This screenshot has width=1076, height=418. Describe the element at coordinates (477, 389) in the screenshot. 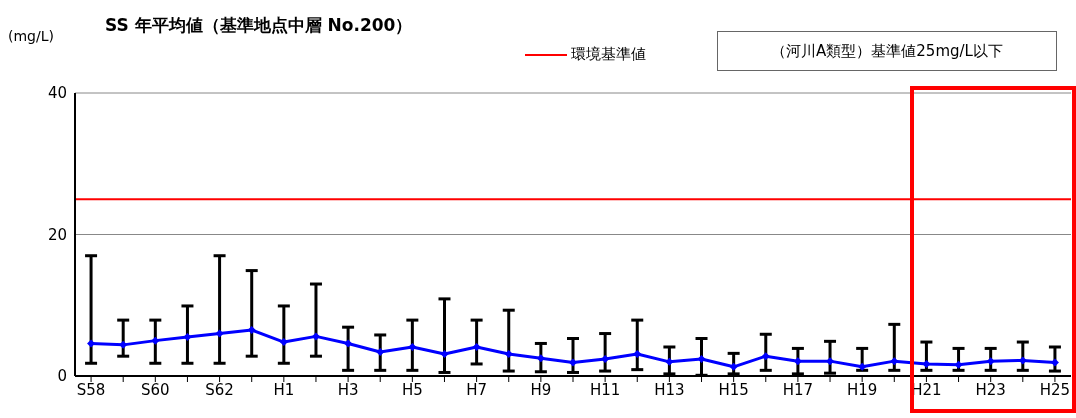

I see `x-tick-label: H7` at that location.